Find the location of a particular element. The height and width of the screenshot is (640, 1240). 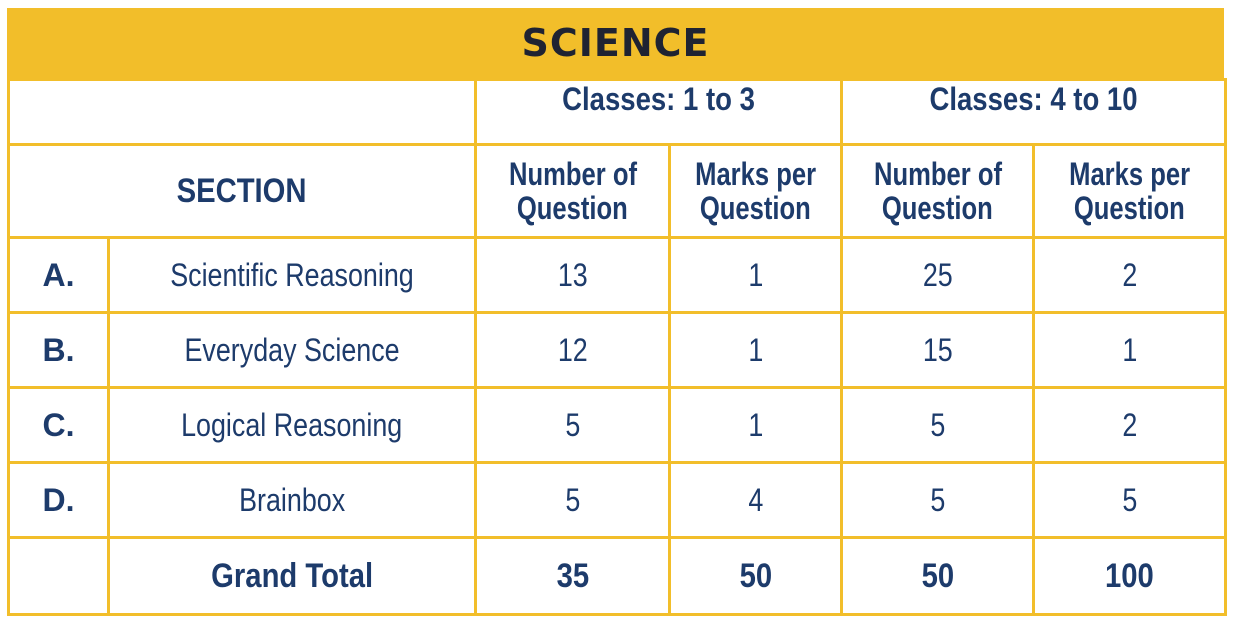

grand-total-c410-marks-value: 100 is located at coordinates (1129, 575).